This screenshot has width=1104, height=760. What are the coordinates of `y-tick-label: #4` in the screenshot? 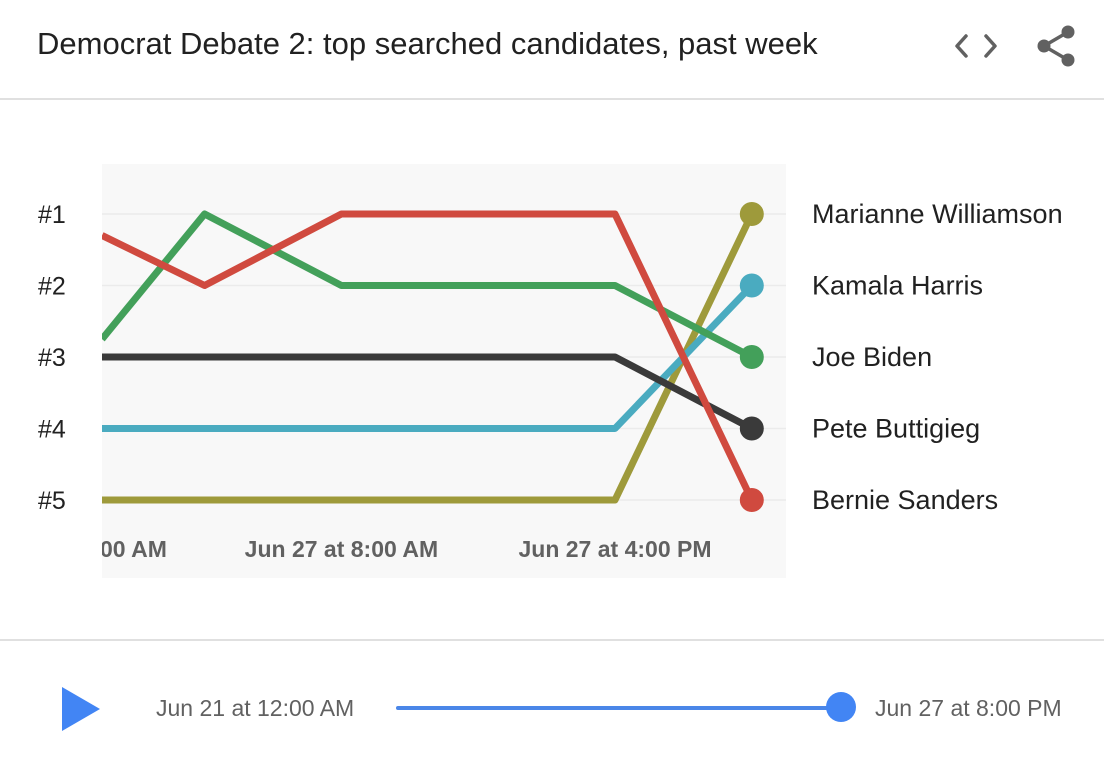 It's located at (52, 430).